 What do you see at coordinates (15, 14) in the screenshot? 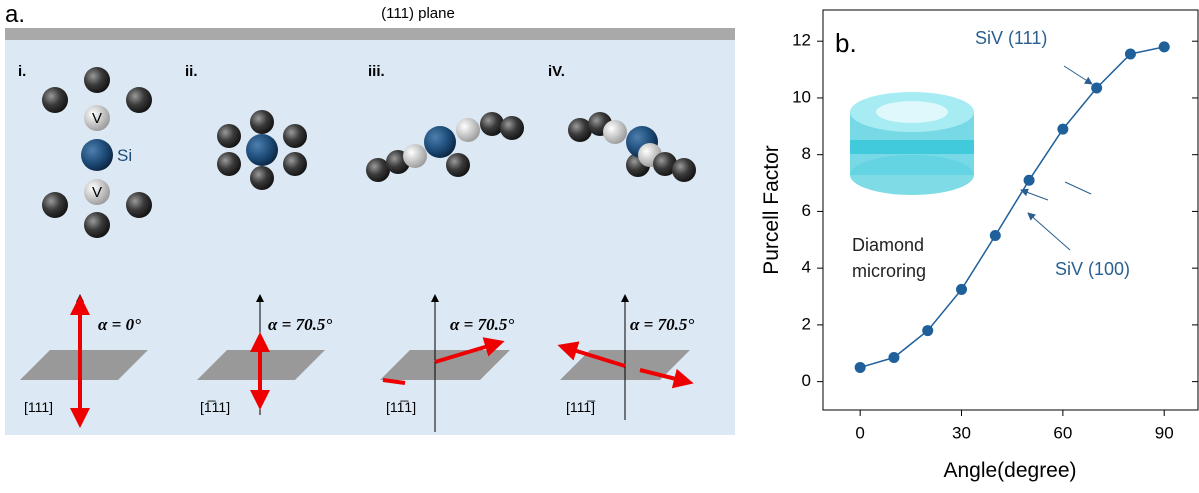
I see `panel-label: a.` at bounding box center [15, 14].